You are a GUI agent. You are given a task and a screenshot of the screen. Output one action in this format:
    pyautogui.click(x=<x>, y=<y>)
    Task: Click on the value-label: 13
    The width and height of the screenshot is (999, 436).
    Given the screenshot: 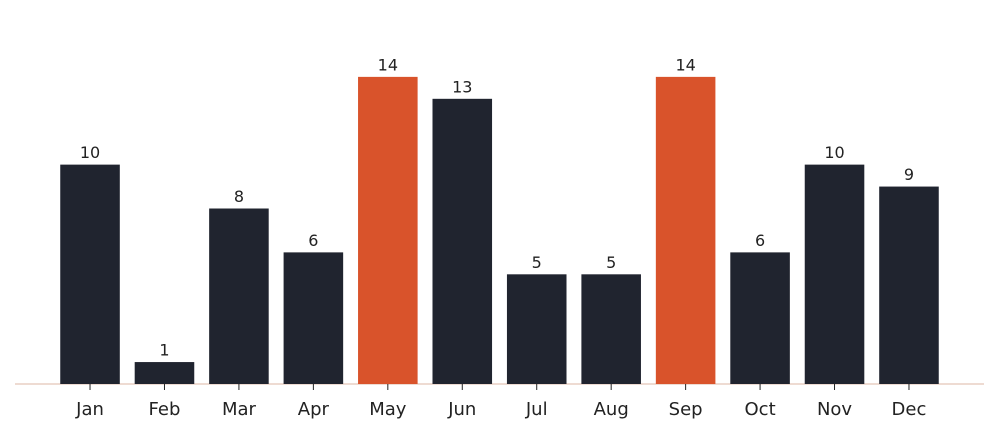 What is the action you would take?
    pyautogui.click(x=462, y=86)
    